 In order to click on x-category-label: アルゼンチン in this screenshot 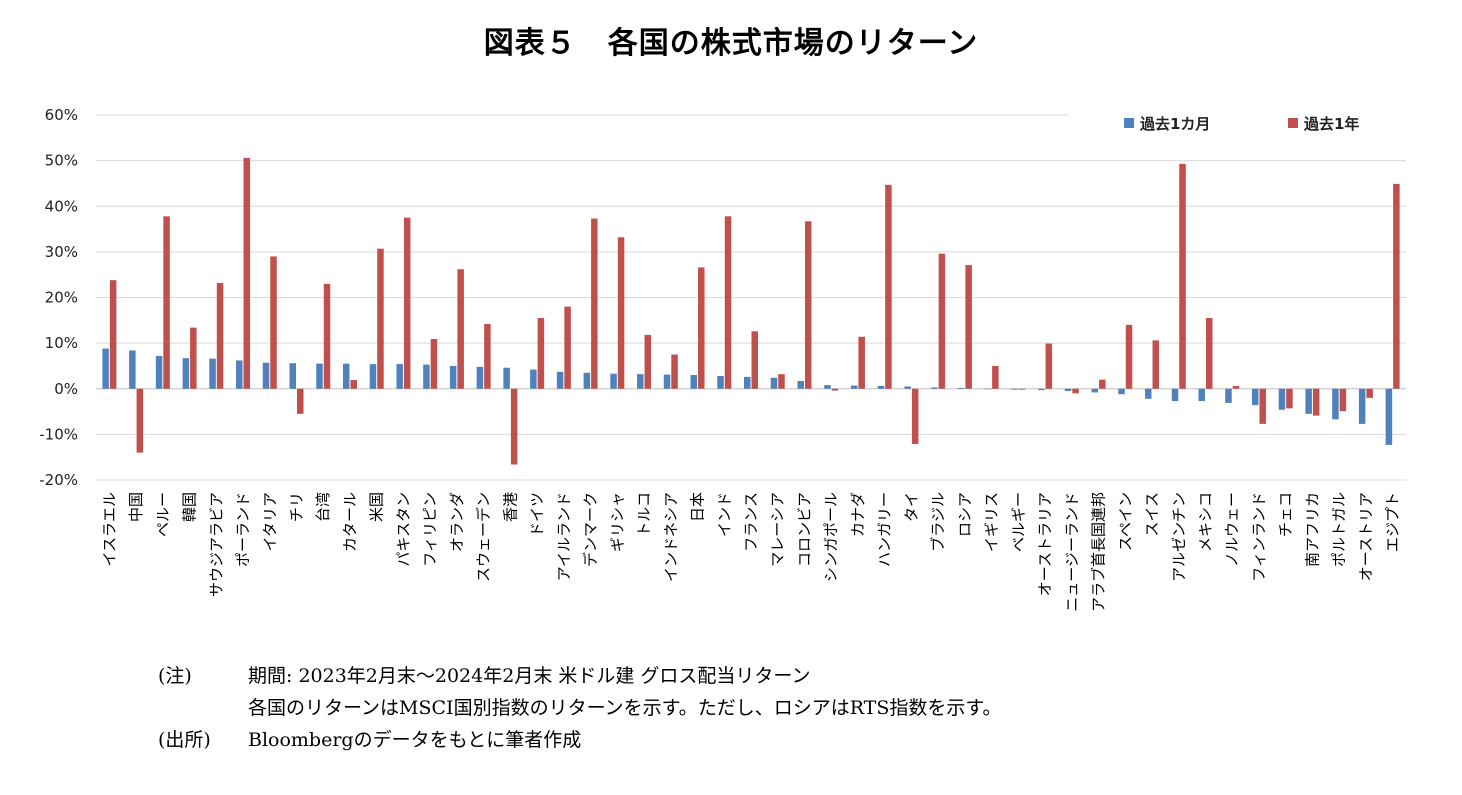, I will do `click(1179, 537)`.